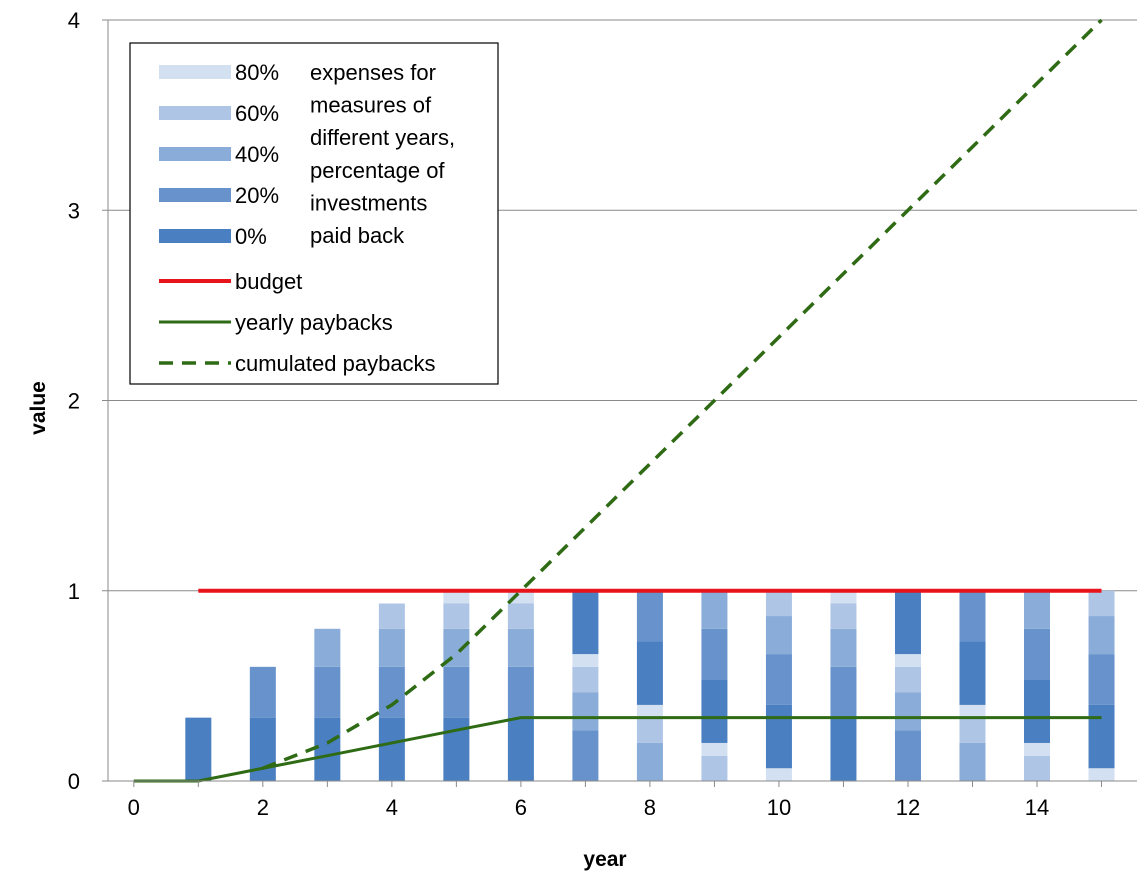  Describe the element at coordinates (371, 105) in the screenshot. I see `legend-caption-line: measures of` at that location.